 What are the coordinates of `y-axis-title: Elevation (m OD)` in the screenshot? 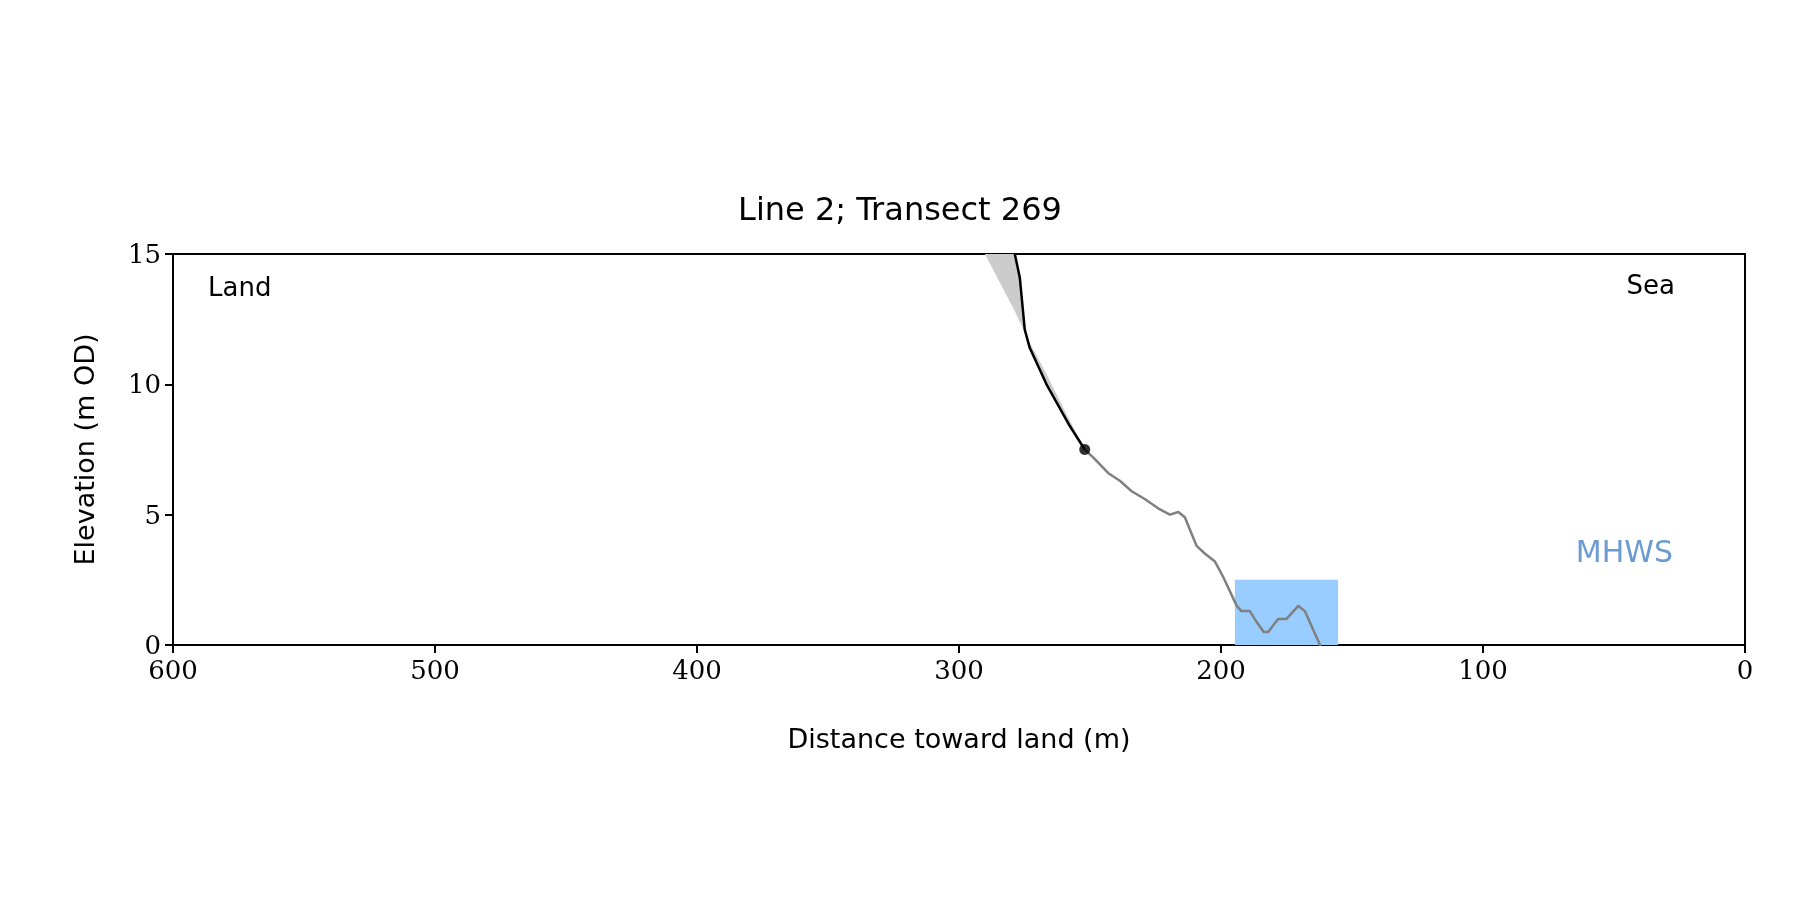 It's located at (84, 449).